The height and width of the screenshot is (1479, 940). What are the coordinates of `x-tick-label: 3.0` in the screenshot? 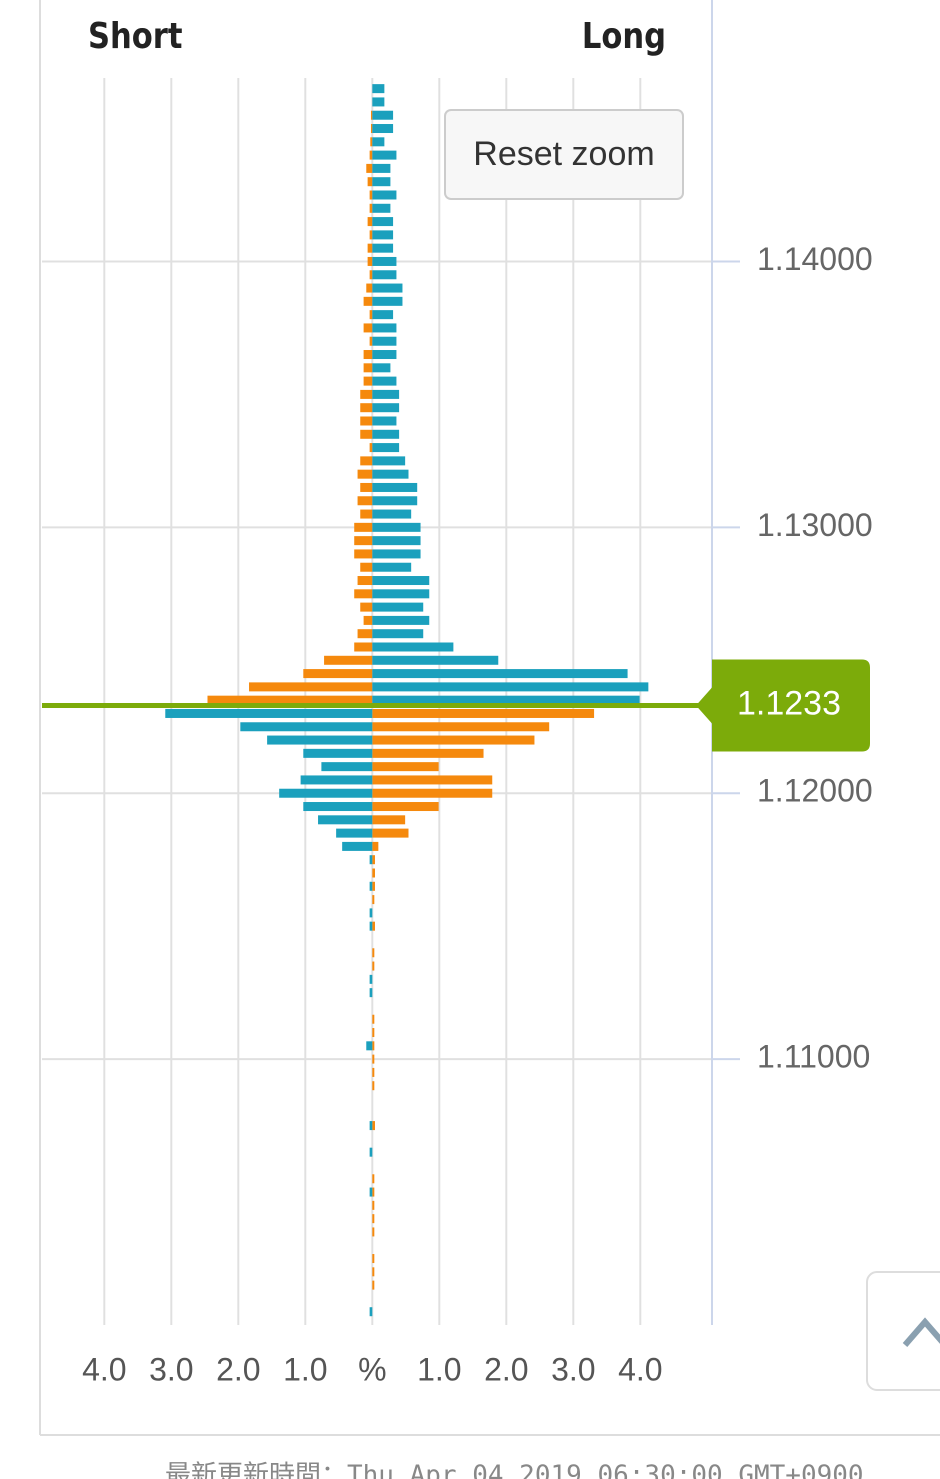 It's located at (573, 1369).